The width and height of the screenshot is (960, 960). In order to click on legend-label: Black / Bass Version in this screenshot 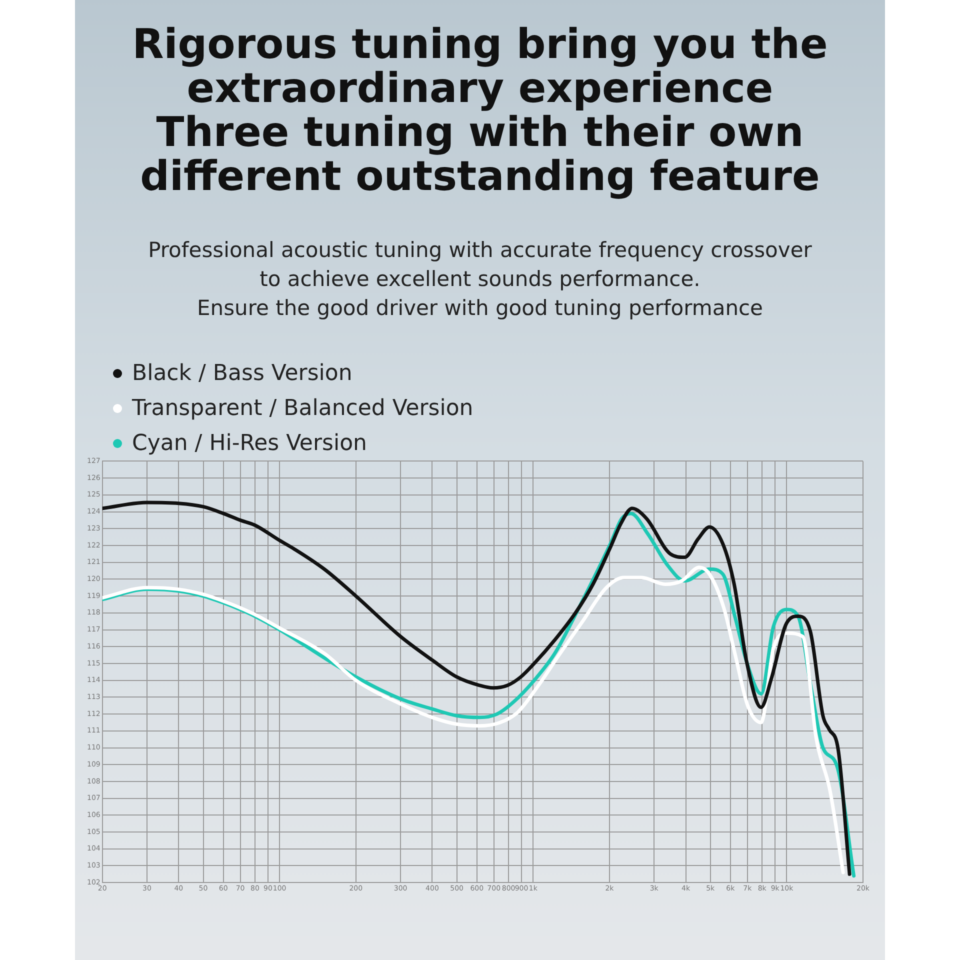, I will do `click(242, 373)`.